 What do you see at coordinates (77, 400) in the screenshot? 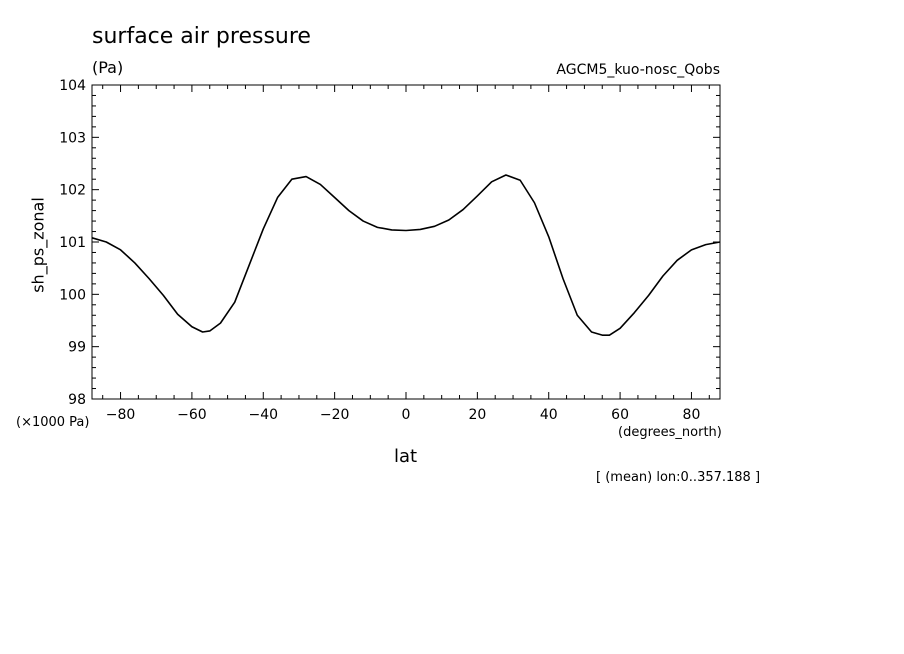
I see `y-tick-label: 98` at bounding box center [77, 400].